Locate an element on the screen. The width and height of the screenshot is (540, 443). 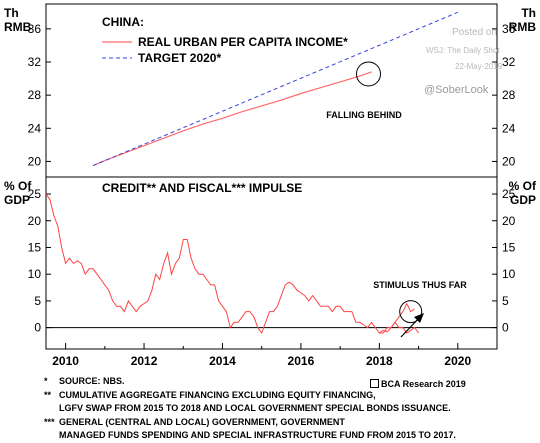
y-axis-label-left: GDP is located at coordinates (17, 200).